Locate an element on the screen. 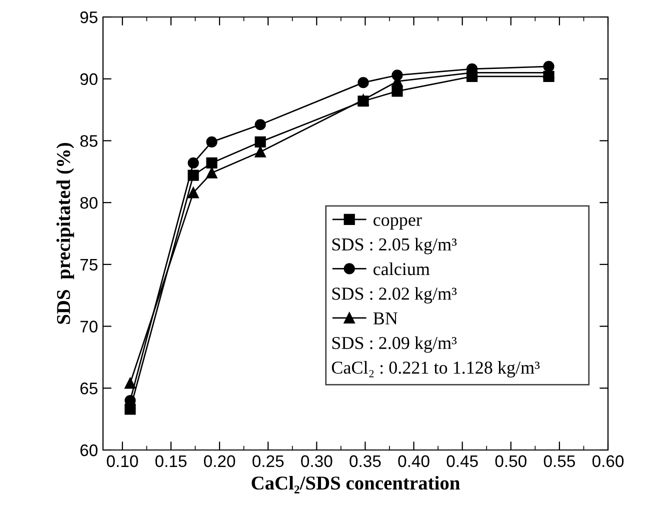 The image size is (648, 521). x-tick-label: 0.45 is located at coordinates (462, 461).